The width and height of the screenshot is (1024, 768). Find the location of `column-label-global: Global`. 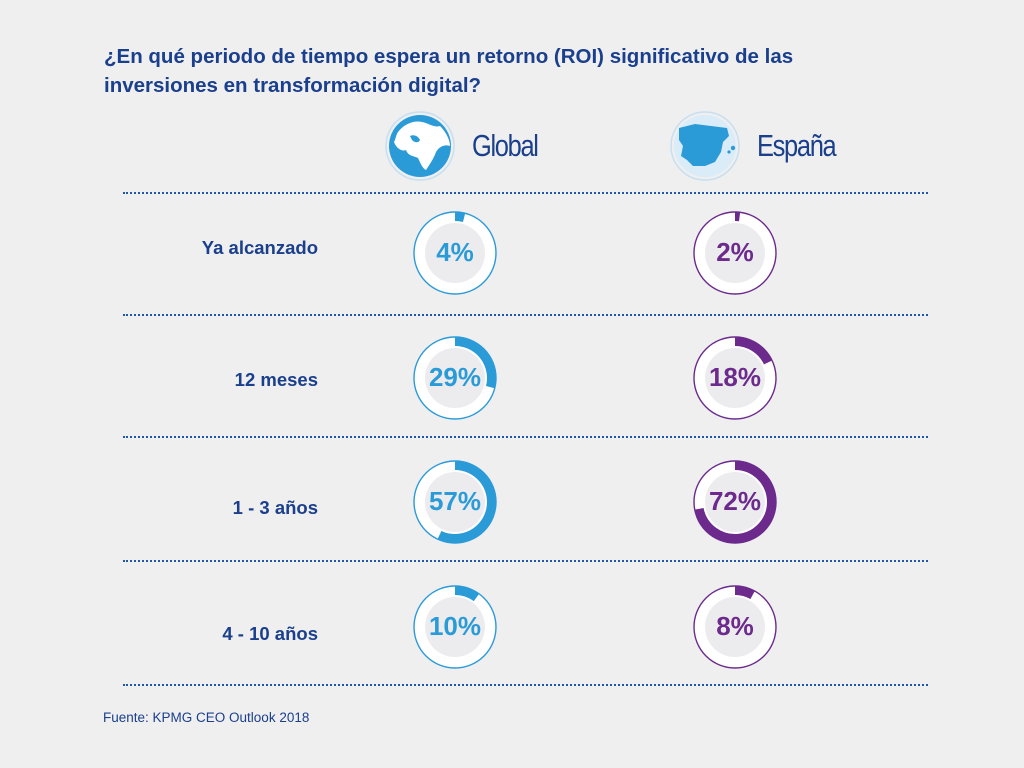

column-label-global: Global is located at coordinates (505, 145).